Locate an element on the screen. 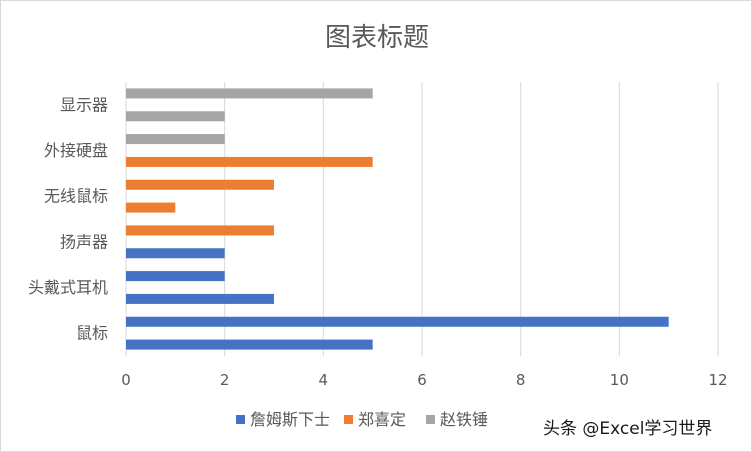 The height and width of the screenshot is (452, 752). watermark: 头条 @Excel学习世界 is located at coordinates (627, 429).